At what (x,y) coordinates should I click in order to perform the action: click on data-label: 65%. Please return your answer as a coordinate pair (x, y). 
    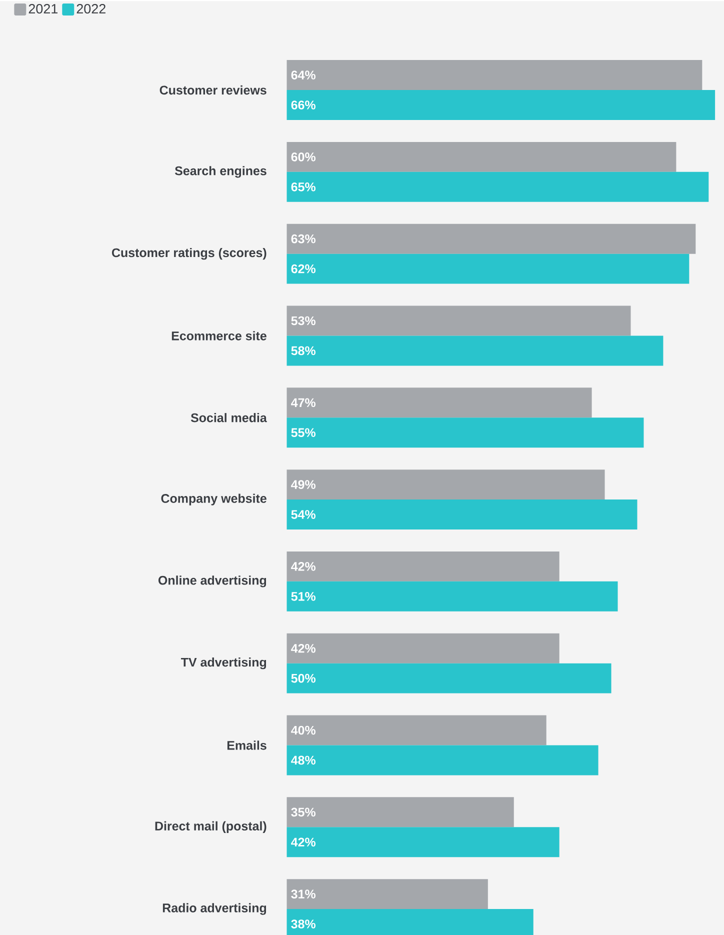
    Looking at the image, I should click on (303, 187).